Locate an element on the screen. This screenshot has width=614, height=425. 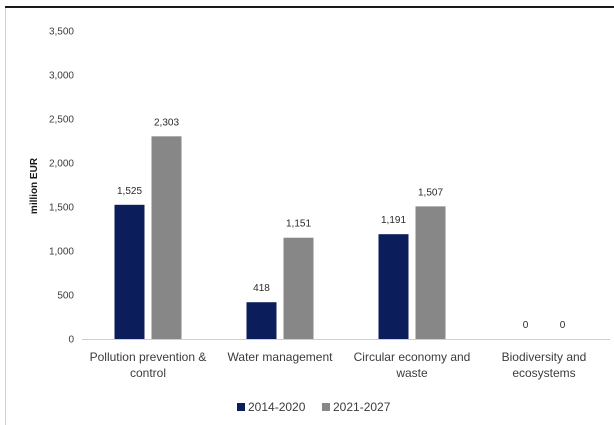
legend-label: 2021-2027 is located at coordinates (362, 407).